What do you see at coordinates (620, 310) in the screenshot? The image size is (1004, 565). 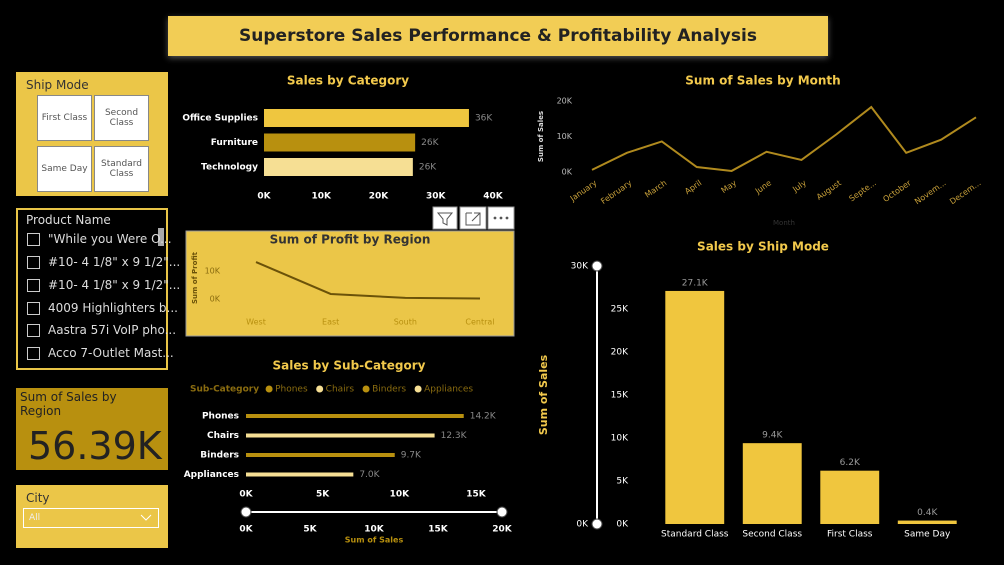 I see `y-tick-label: 25K` at bounding box center [620, 310].